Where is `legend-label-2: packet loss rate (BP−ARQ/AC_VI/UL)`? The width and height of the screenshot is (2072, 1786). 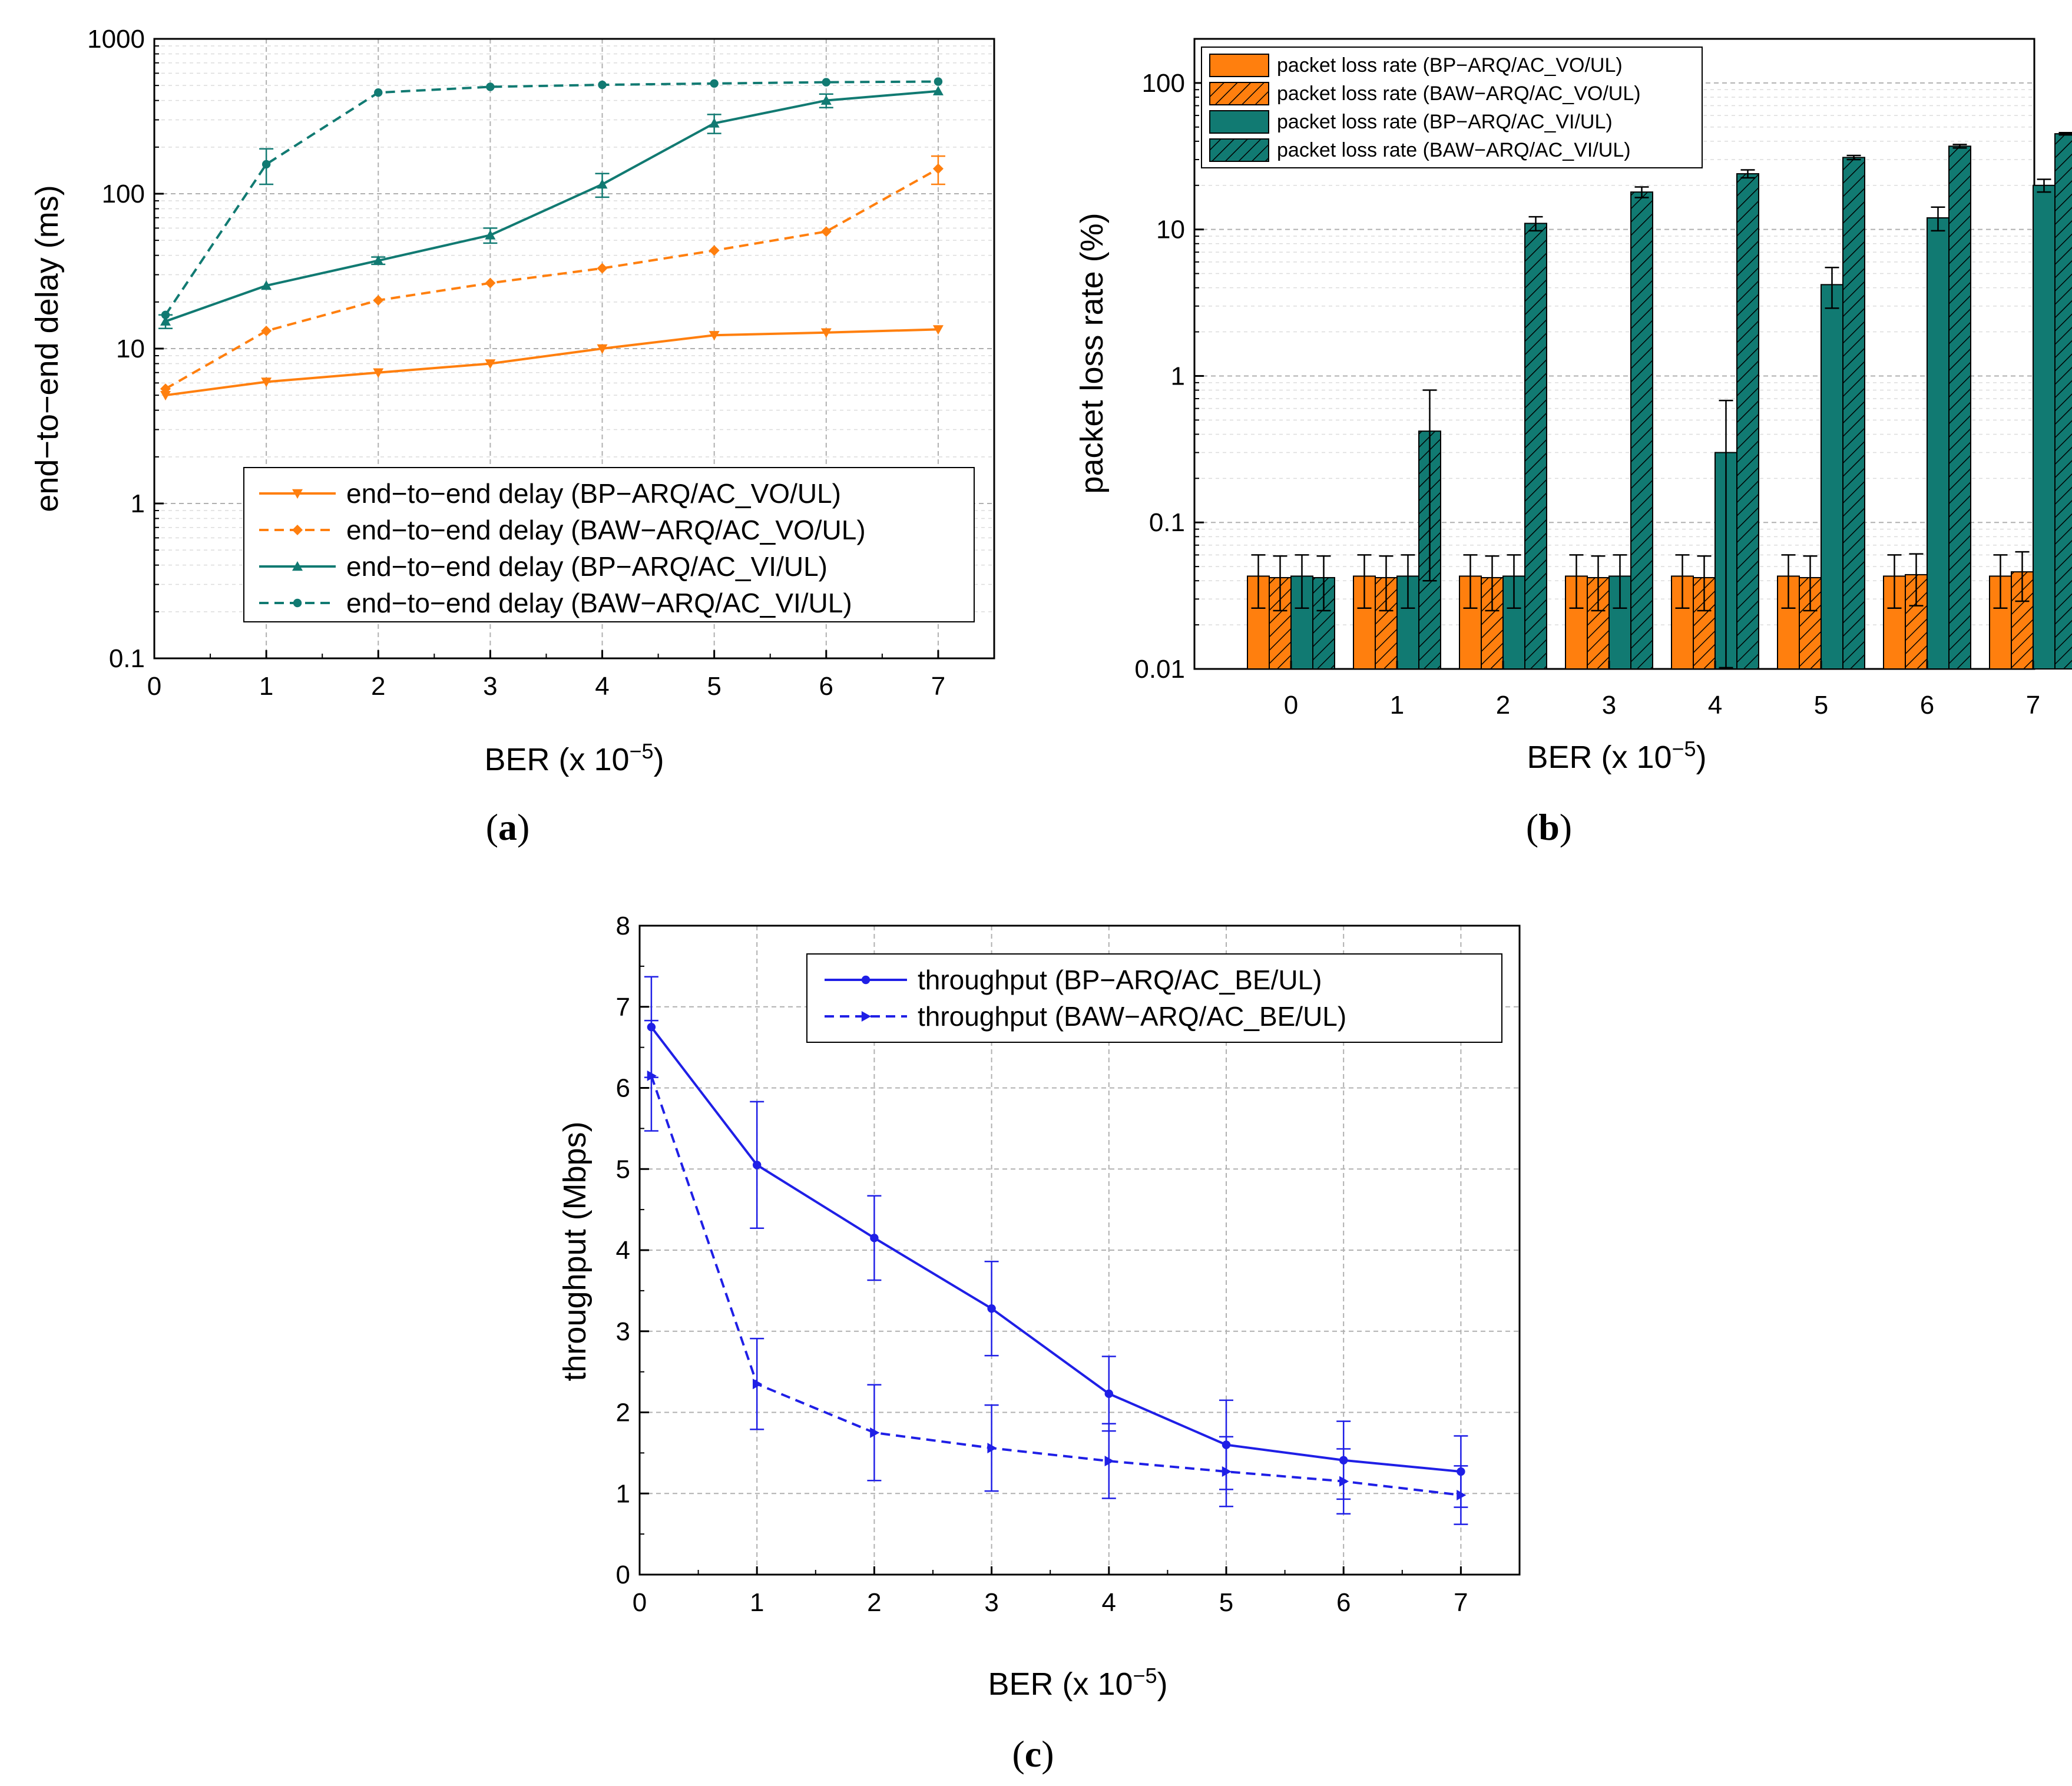
legend-label-2: packet loss rate (BP−ARQ/AC_VI/UL) is located at coordinates (1445, 122).